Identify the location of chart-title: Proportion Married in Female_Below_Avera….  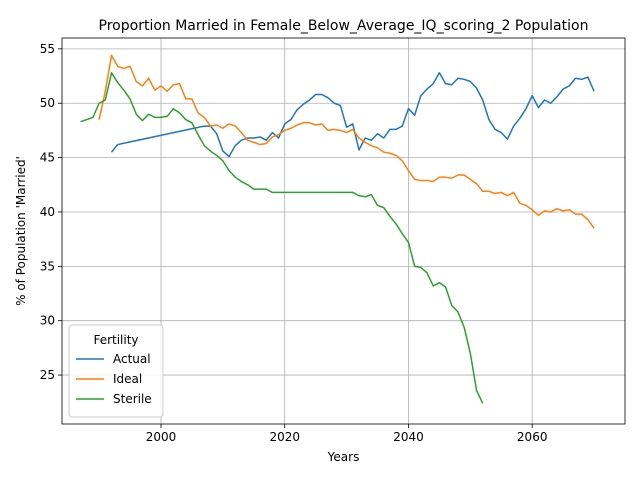
(344, 26).